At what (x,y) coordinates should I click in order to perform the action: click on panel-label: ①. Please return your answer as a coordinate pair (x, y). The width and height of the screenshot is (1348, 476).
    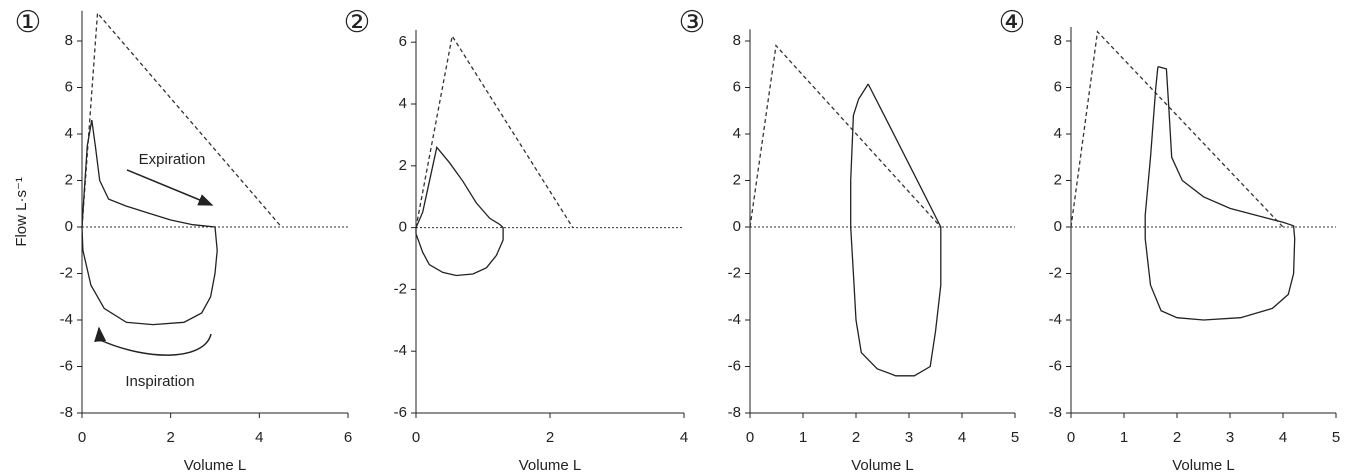
    Looking at the image, I should click on (28, 22).